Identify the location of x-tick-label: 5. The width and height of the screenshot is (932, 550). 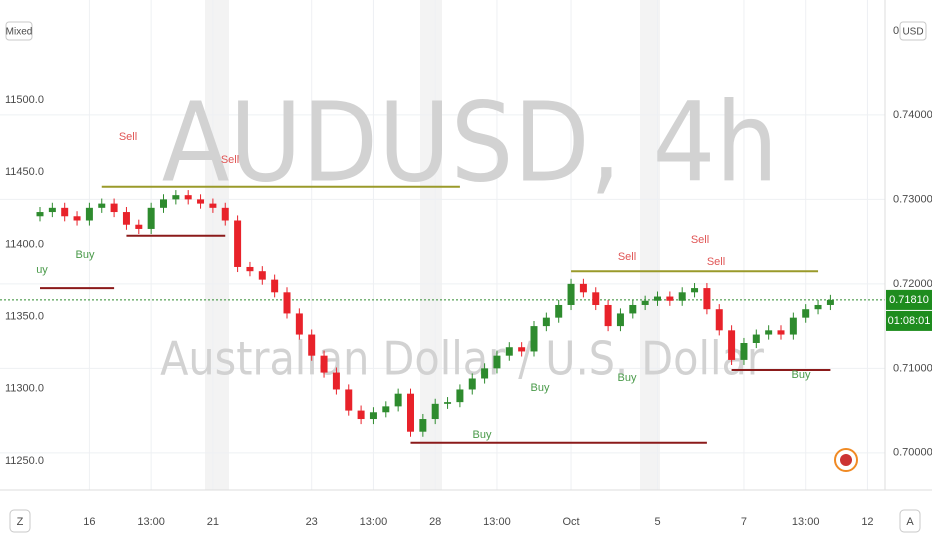
(657, 522).